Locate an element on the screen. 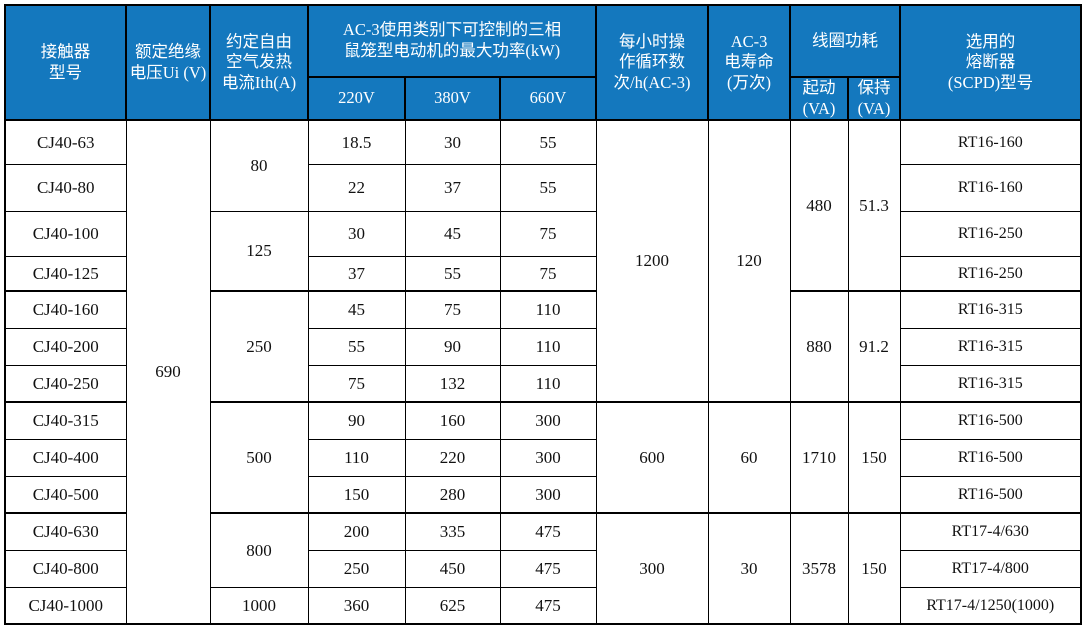  kw380-cell: 45 is located at coordinates (452, 233).